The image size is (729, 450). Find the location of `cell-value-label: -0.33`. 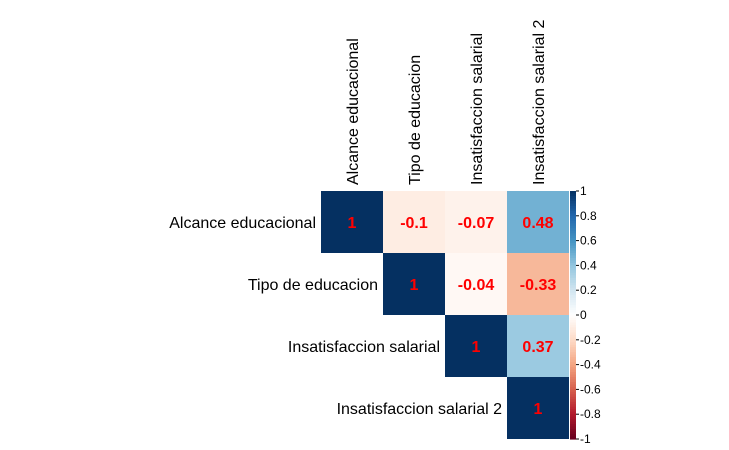

cell-value-label: -0.33 is located at coordinates (538, 285).